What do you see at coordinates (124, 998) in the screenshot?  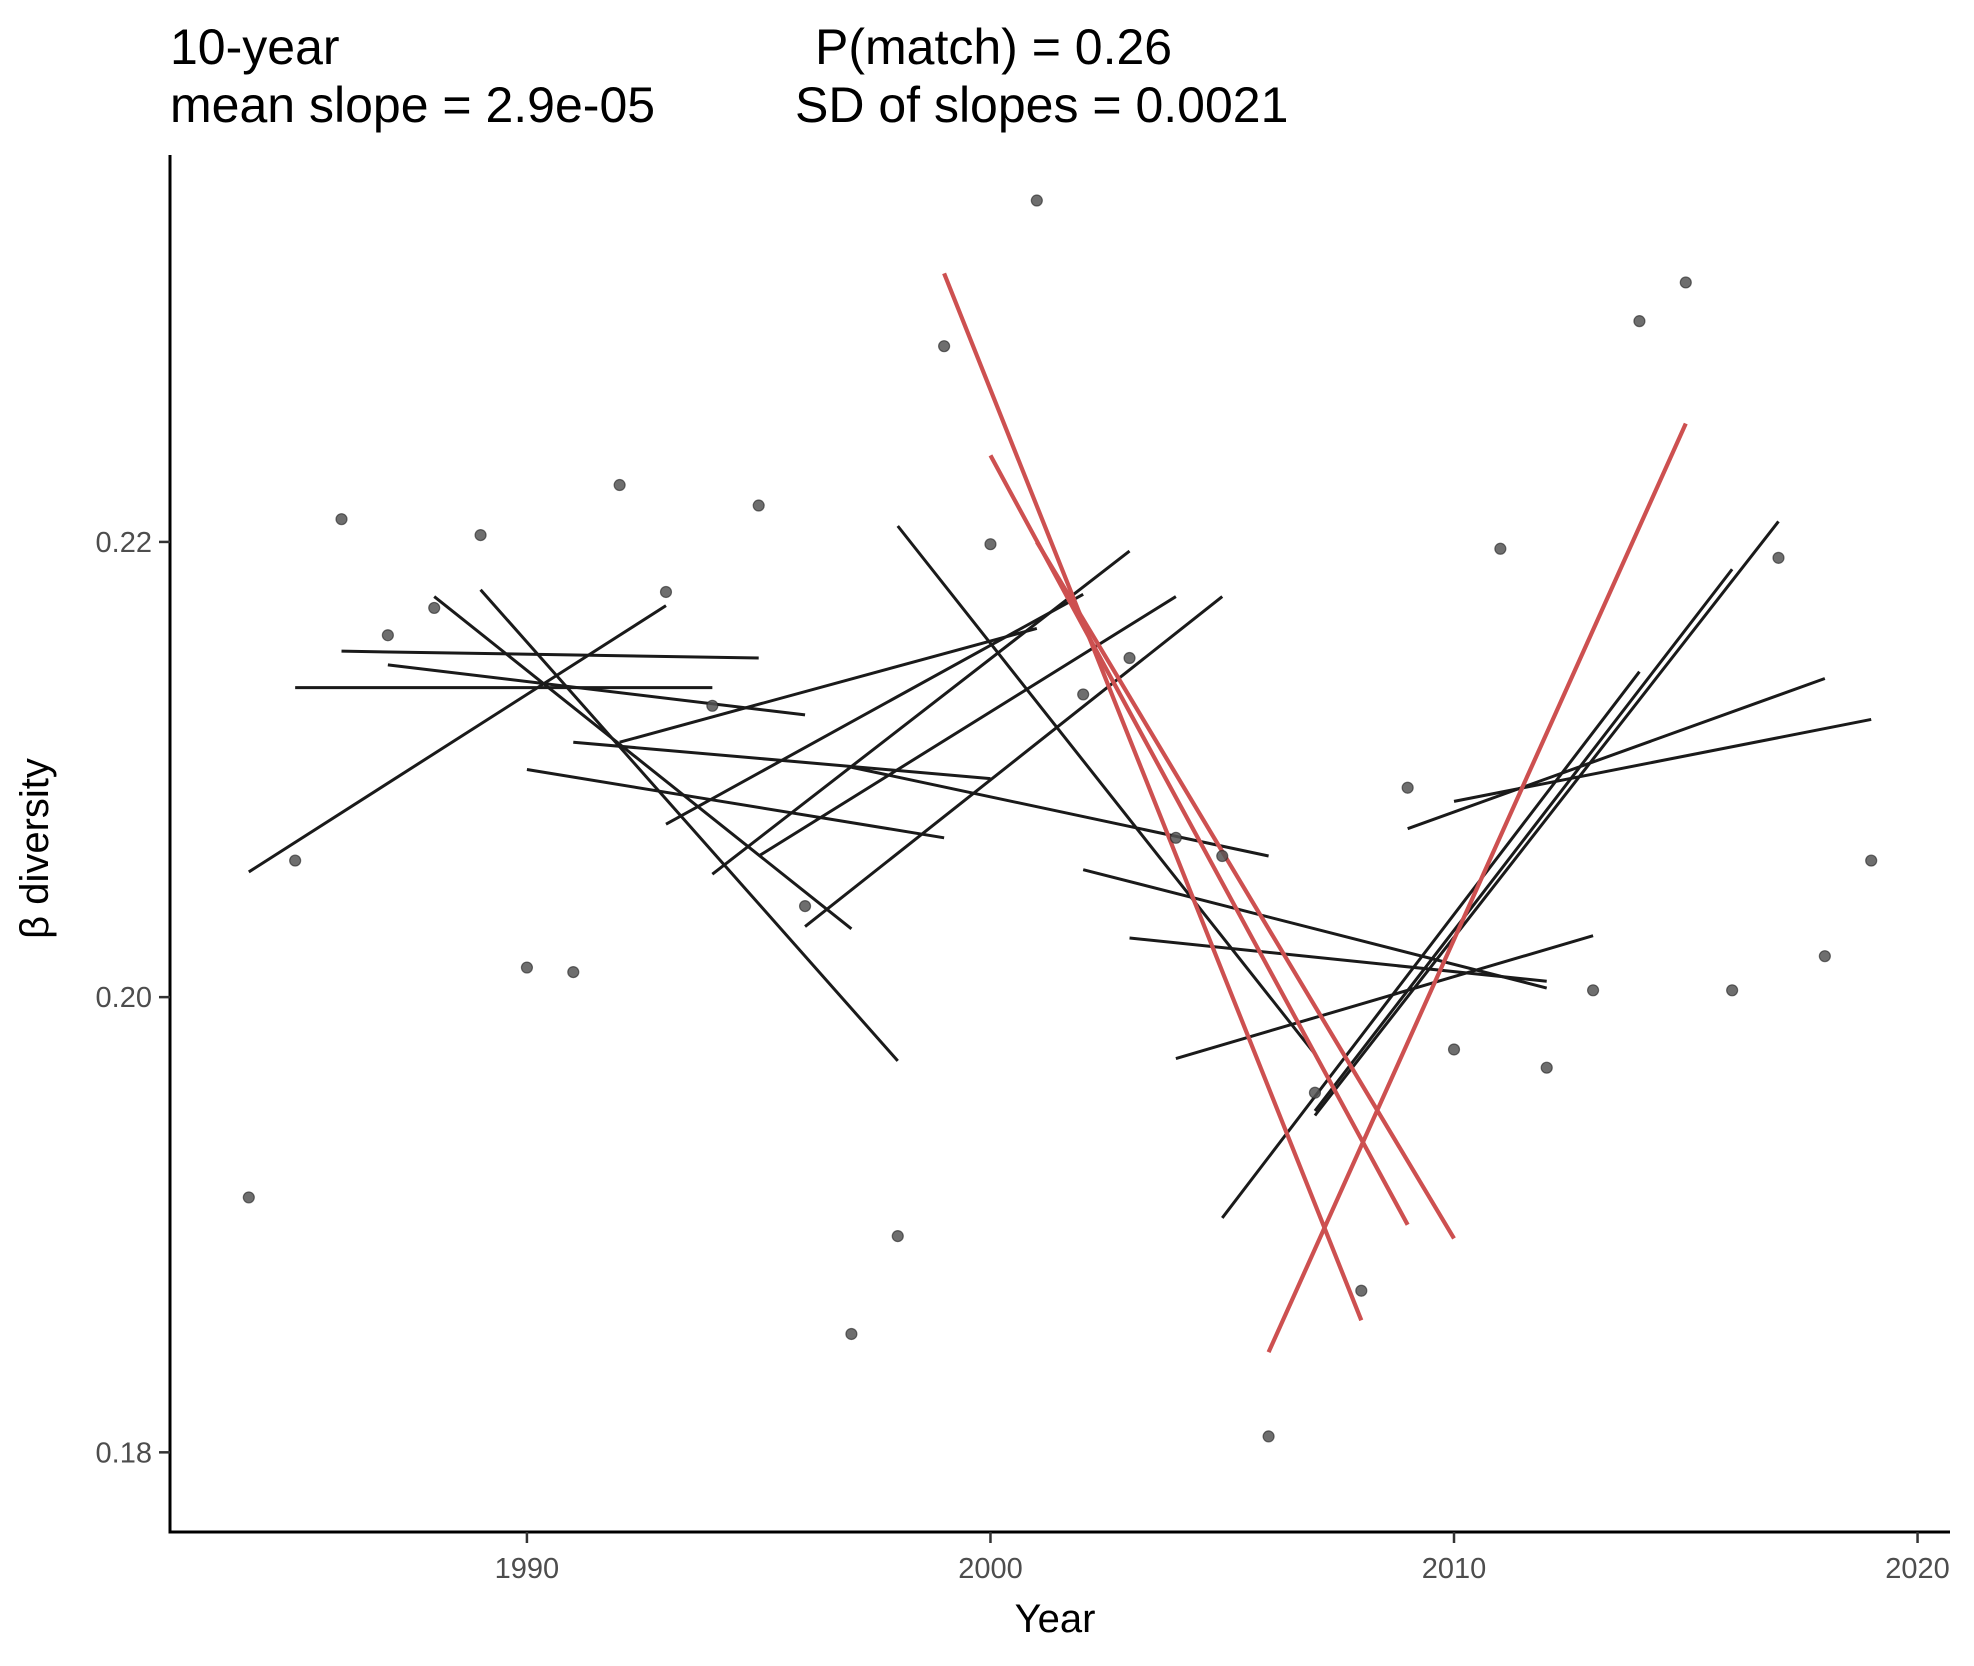 I see `y-tick-label: 0.20` at bounding box center [124, 998].